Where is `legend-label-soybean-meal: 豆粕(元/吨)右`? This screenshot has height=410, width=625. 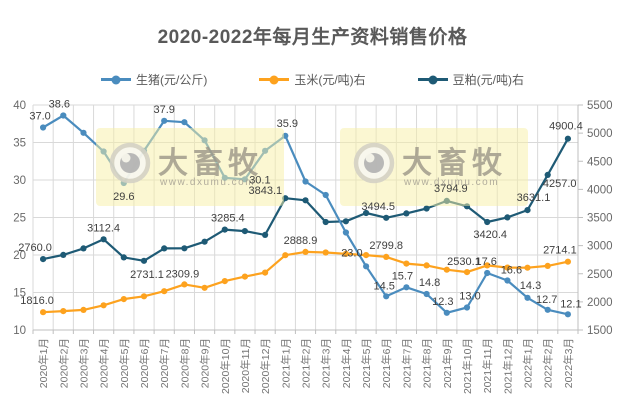 legend-label-soybean-meal: 豆粕(元/吨)右 is located at coordinates (488, 80).